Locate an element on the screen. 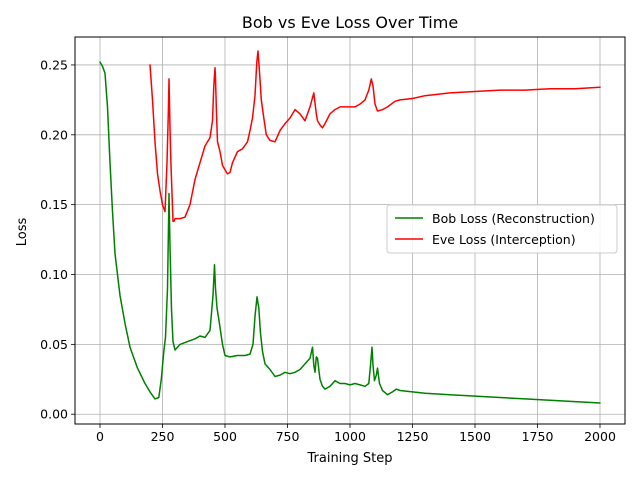 This screenshot has width=640, height=480. legend-box is located at coordinates (502, 229).